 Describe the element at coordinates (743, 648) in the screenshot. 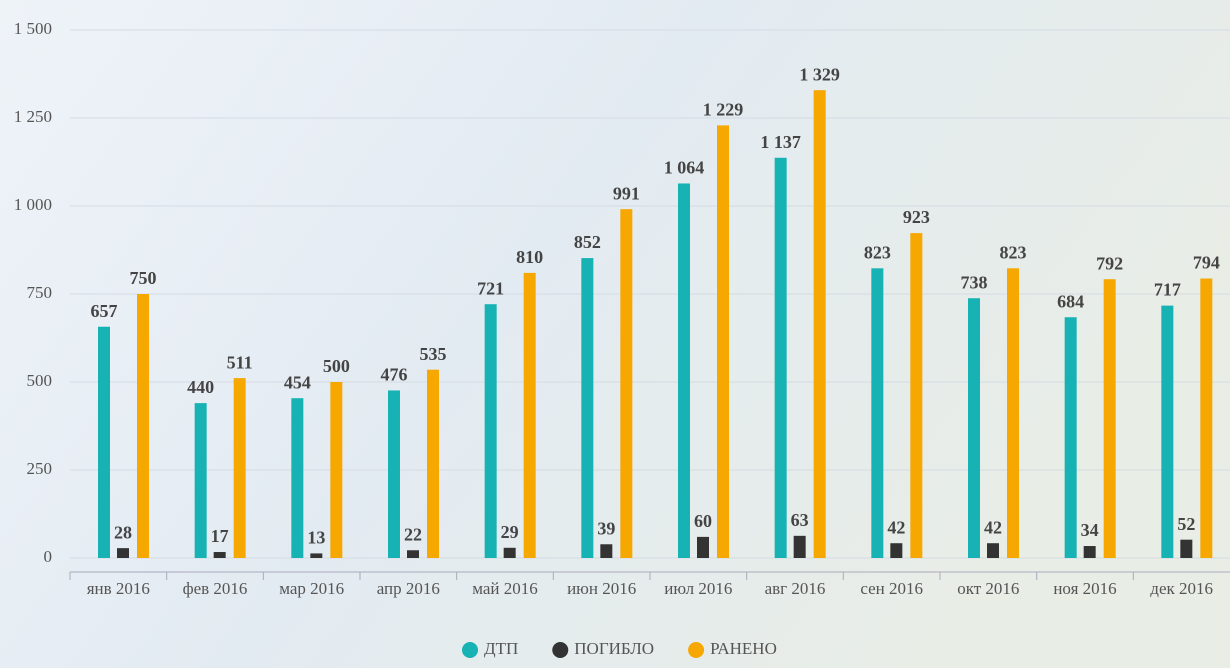

I see `legend-label: РАНЕНО` at that location.